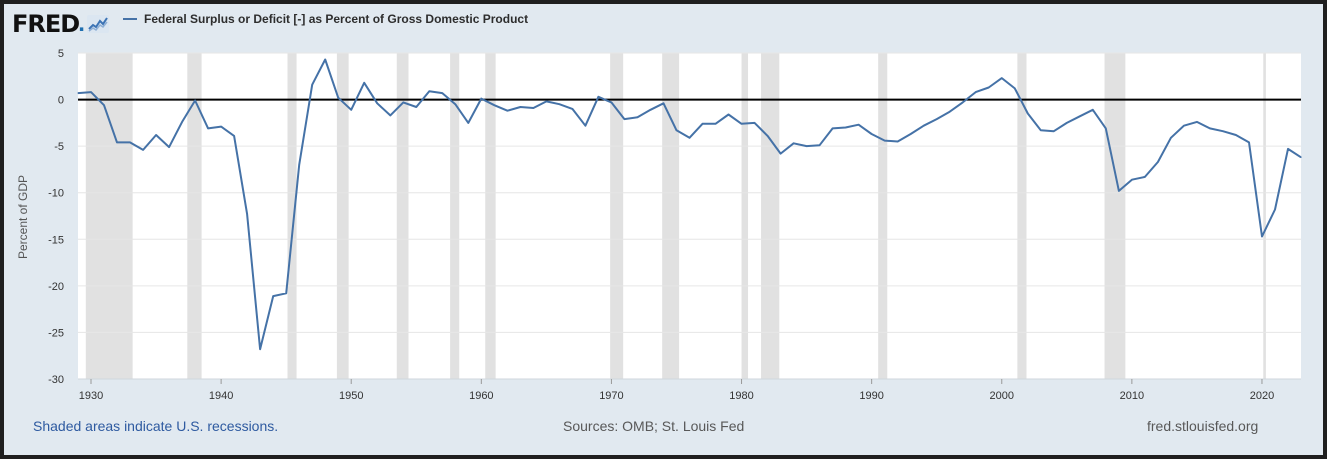  Describe the element at coordinates (46, 24) in the screenshot. I see `fred-logo-text: FRED` at that location.